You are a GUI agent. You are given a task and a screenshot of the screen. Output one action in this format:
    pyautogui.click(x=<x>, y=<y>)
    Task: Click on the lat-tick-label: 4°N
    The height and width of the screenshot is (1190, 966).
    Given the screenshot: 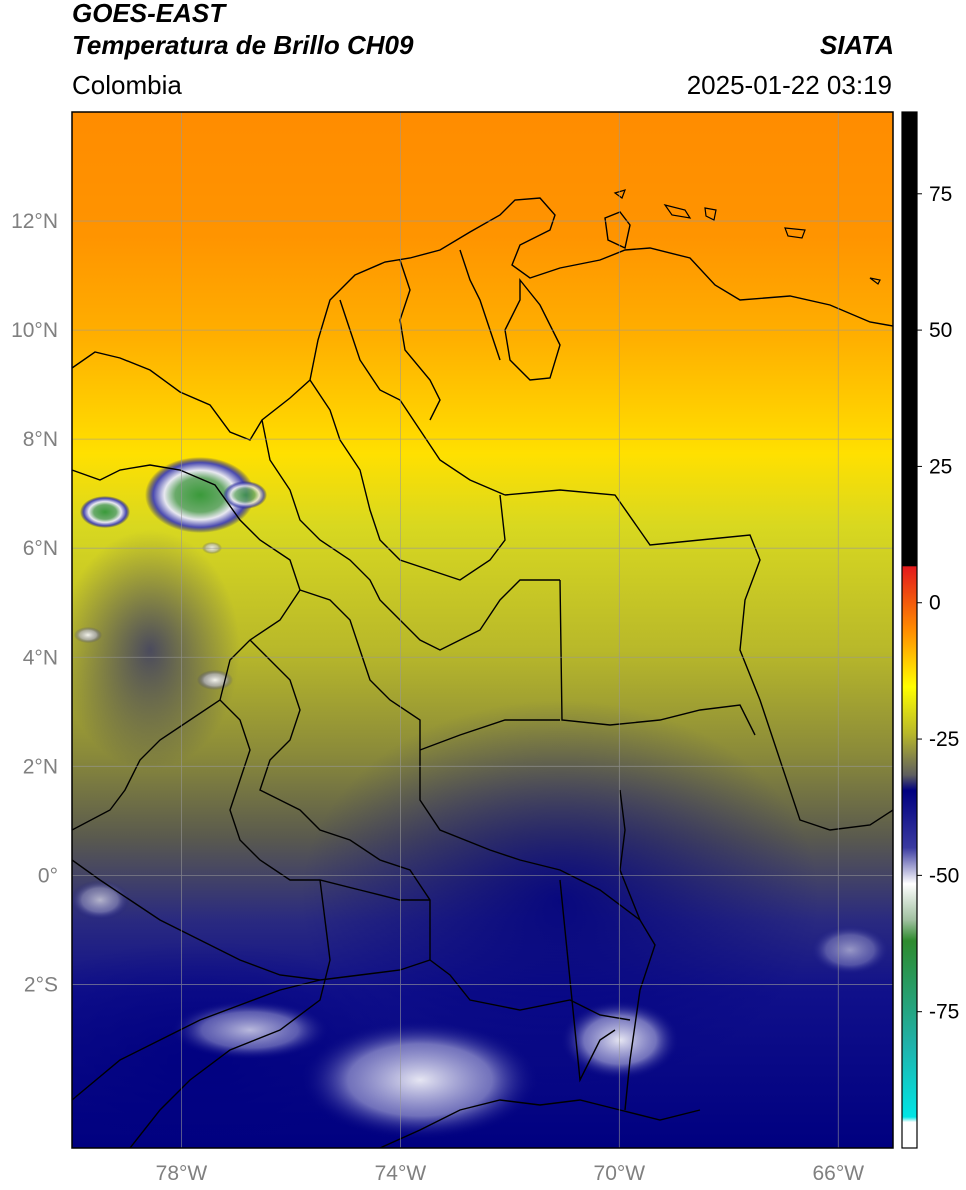 What is the action you would take?
    pyautogui.click(x=40, y=657)
    